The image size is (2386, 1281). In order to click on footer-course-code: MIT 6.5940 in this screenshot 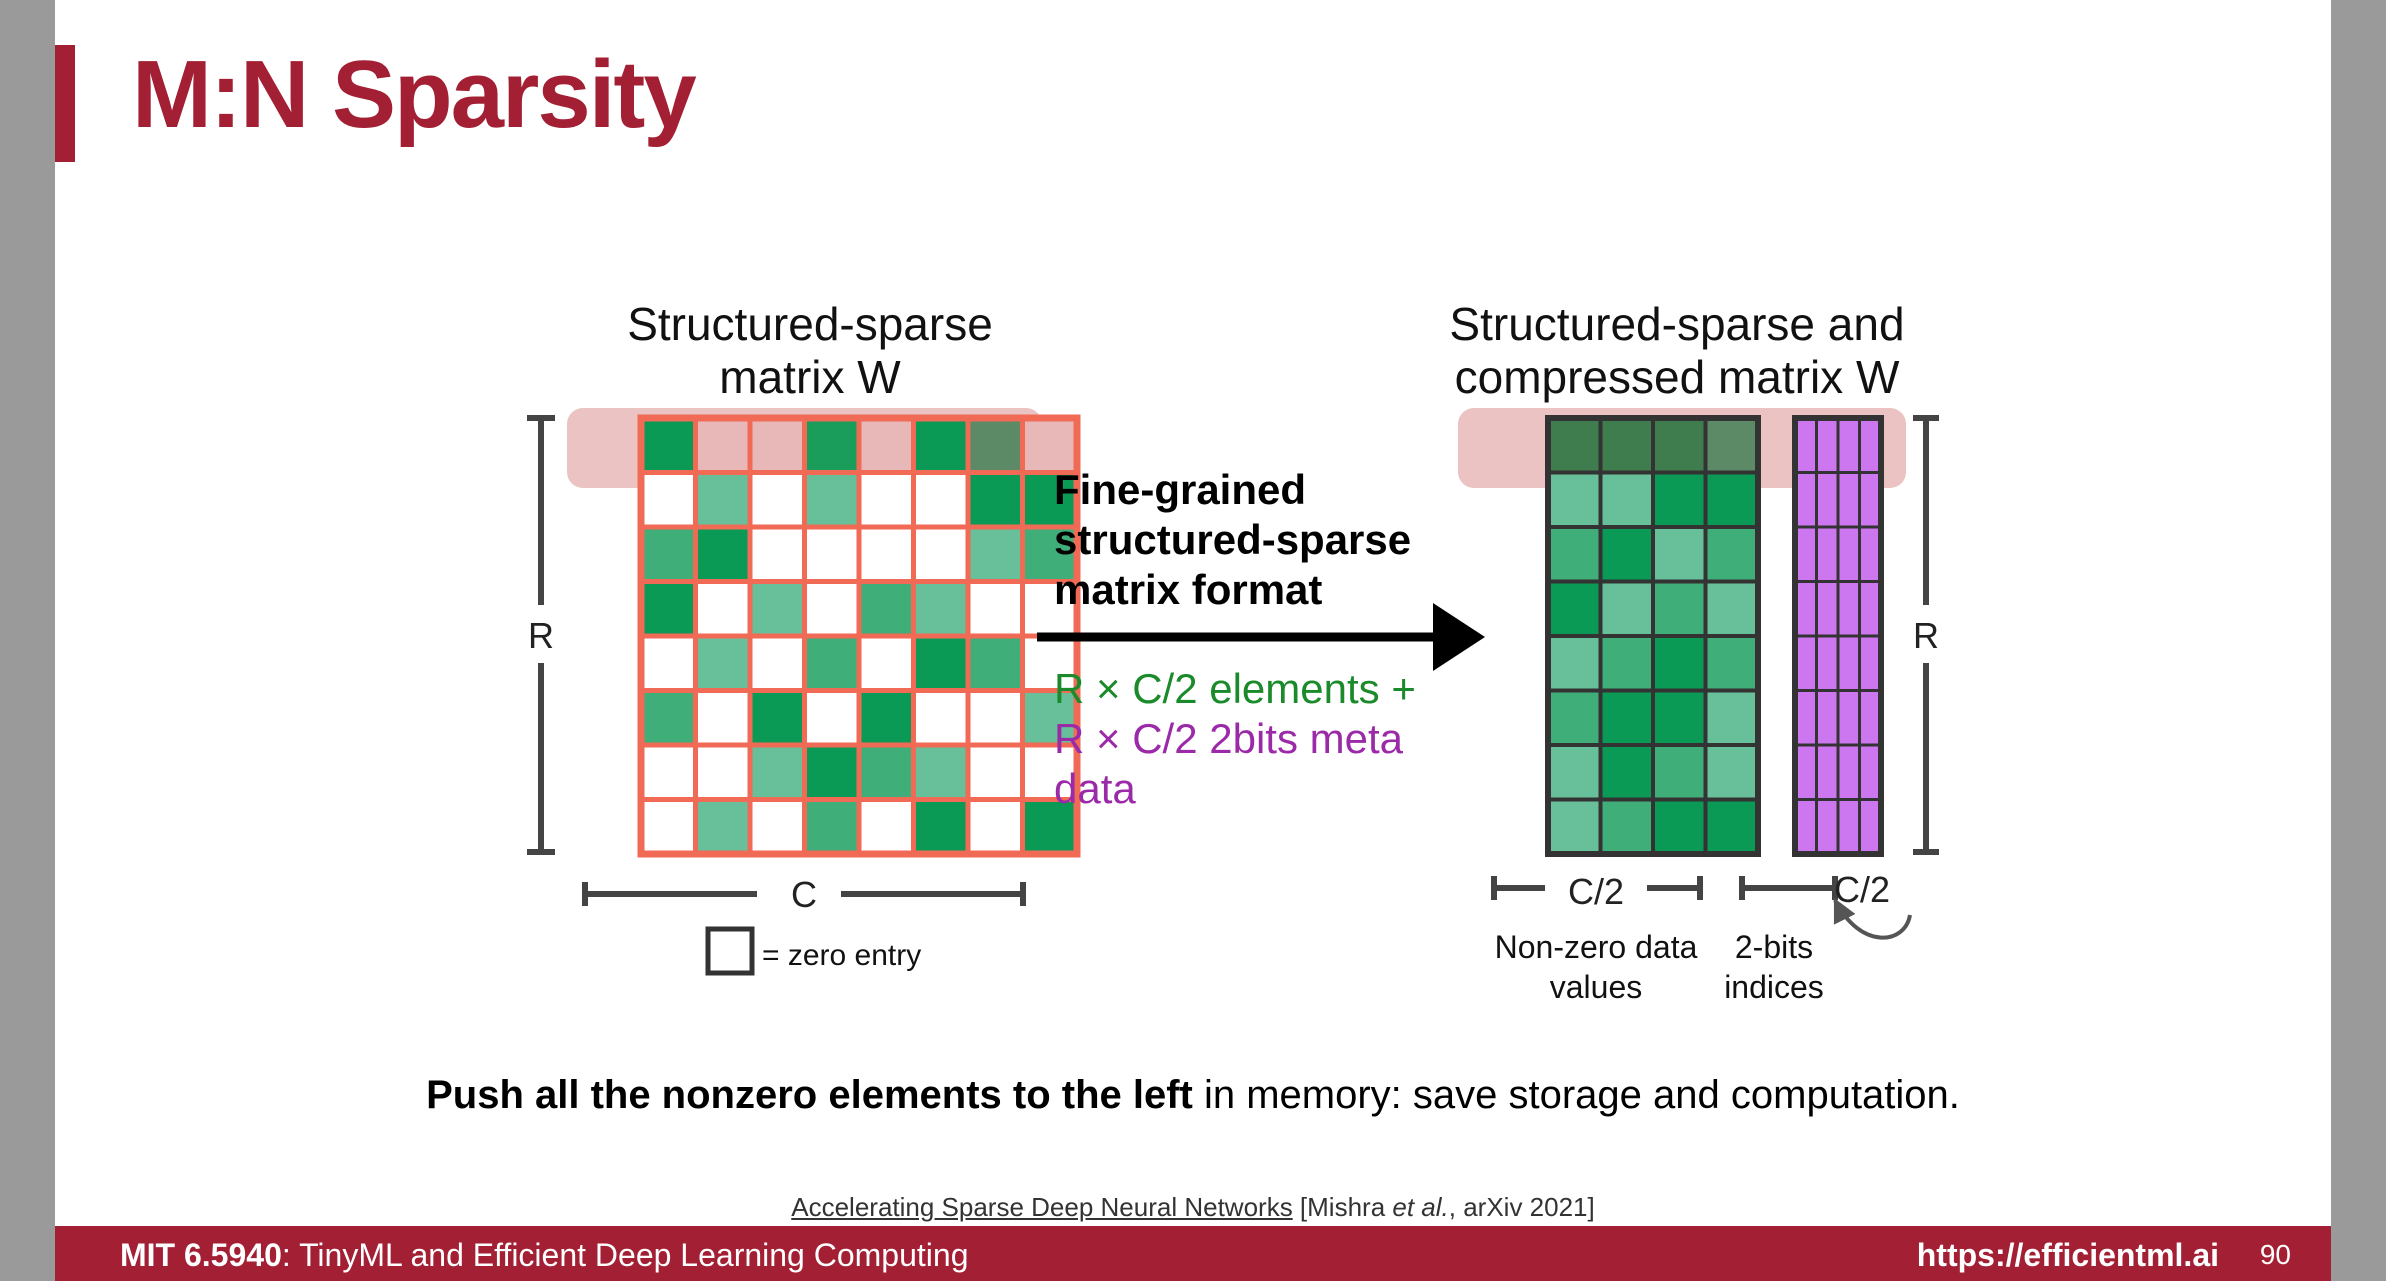, I will do `click(201, 1255)`.